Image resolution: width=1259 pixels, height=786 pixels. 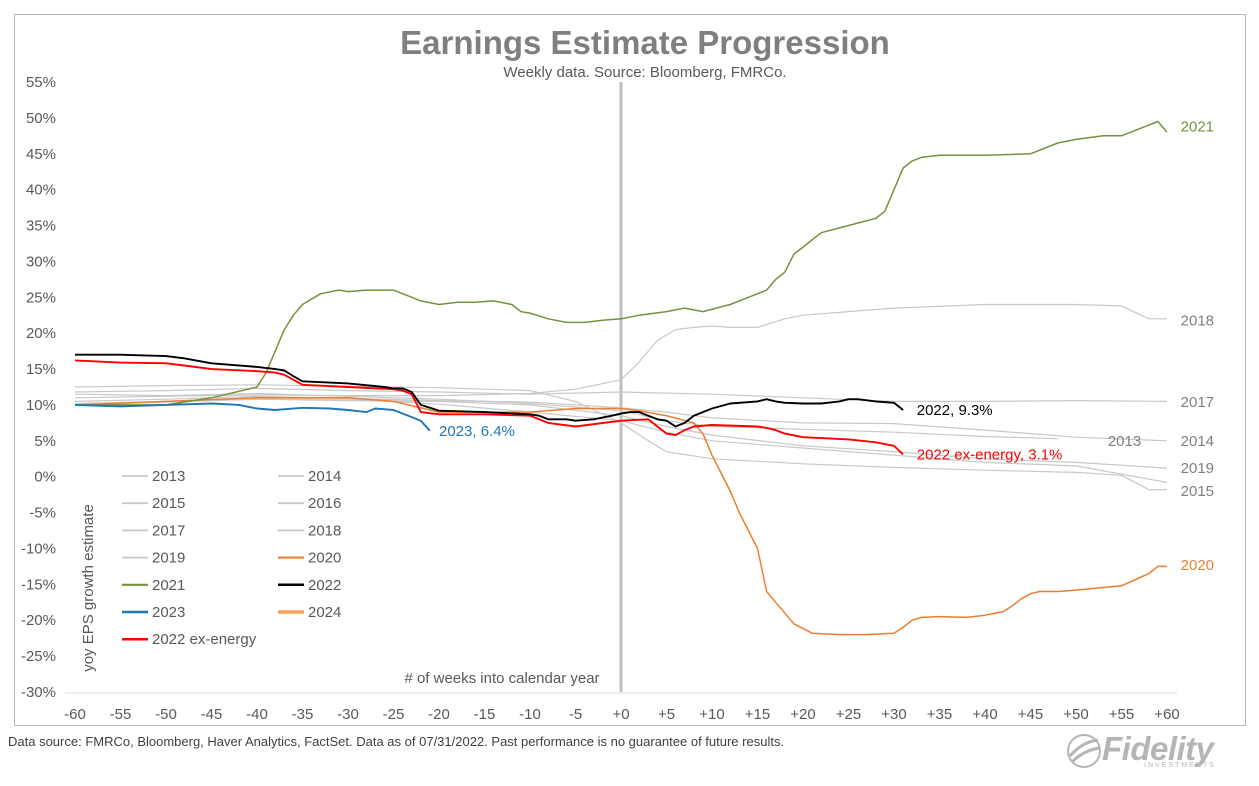 What do you see at coordinates (38, 584) in the screenshot?
I see `y-tick-label: -15%` at bounding box center [38, 584].